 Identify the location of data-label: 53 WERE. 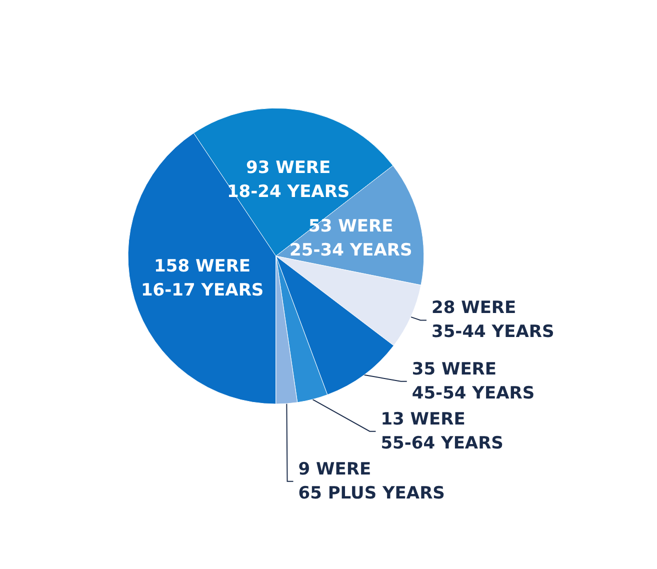
(351, 226).